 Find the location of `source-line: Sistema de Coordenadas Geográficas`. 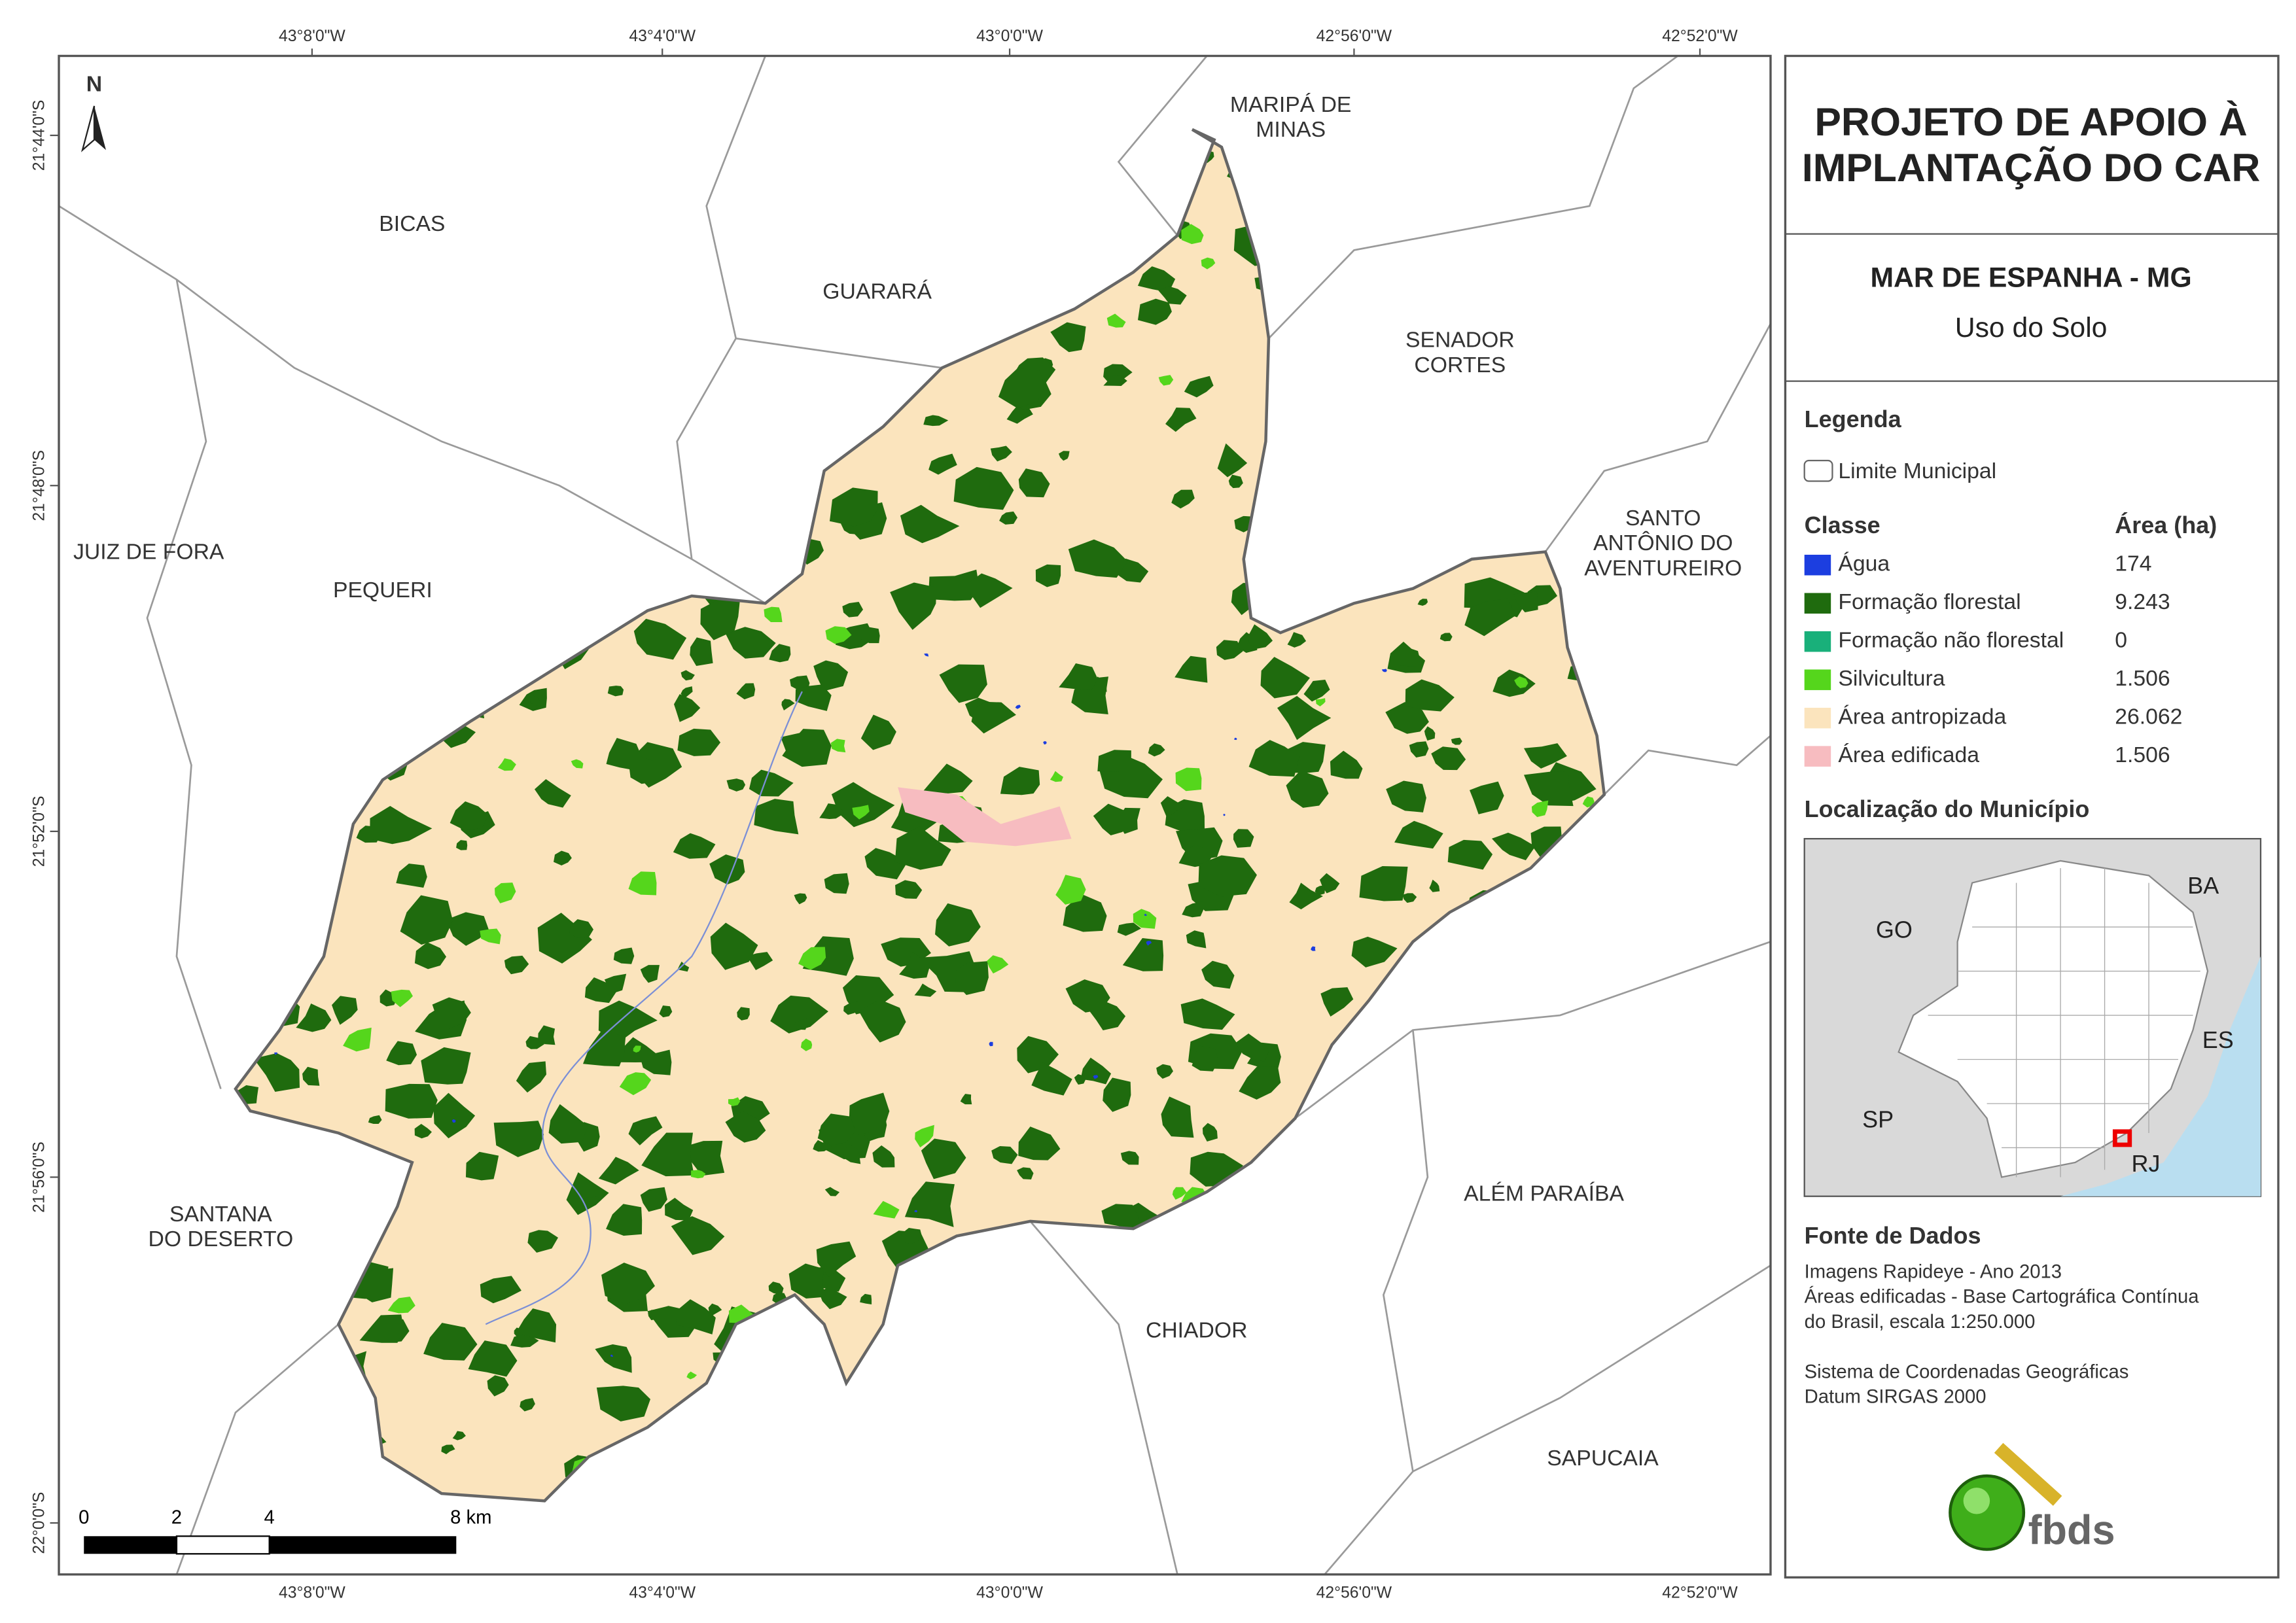

source-line: Sistema de Coordenadas Geográficas is located at coordinates (1967, 1371).